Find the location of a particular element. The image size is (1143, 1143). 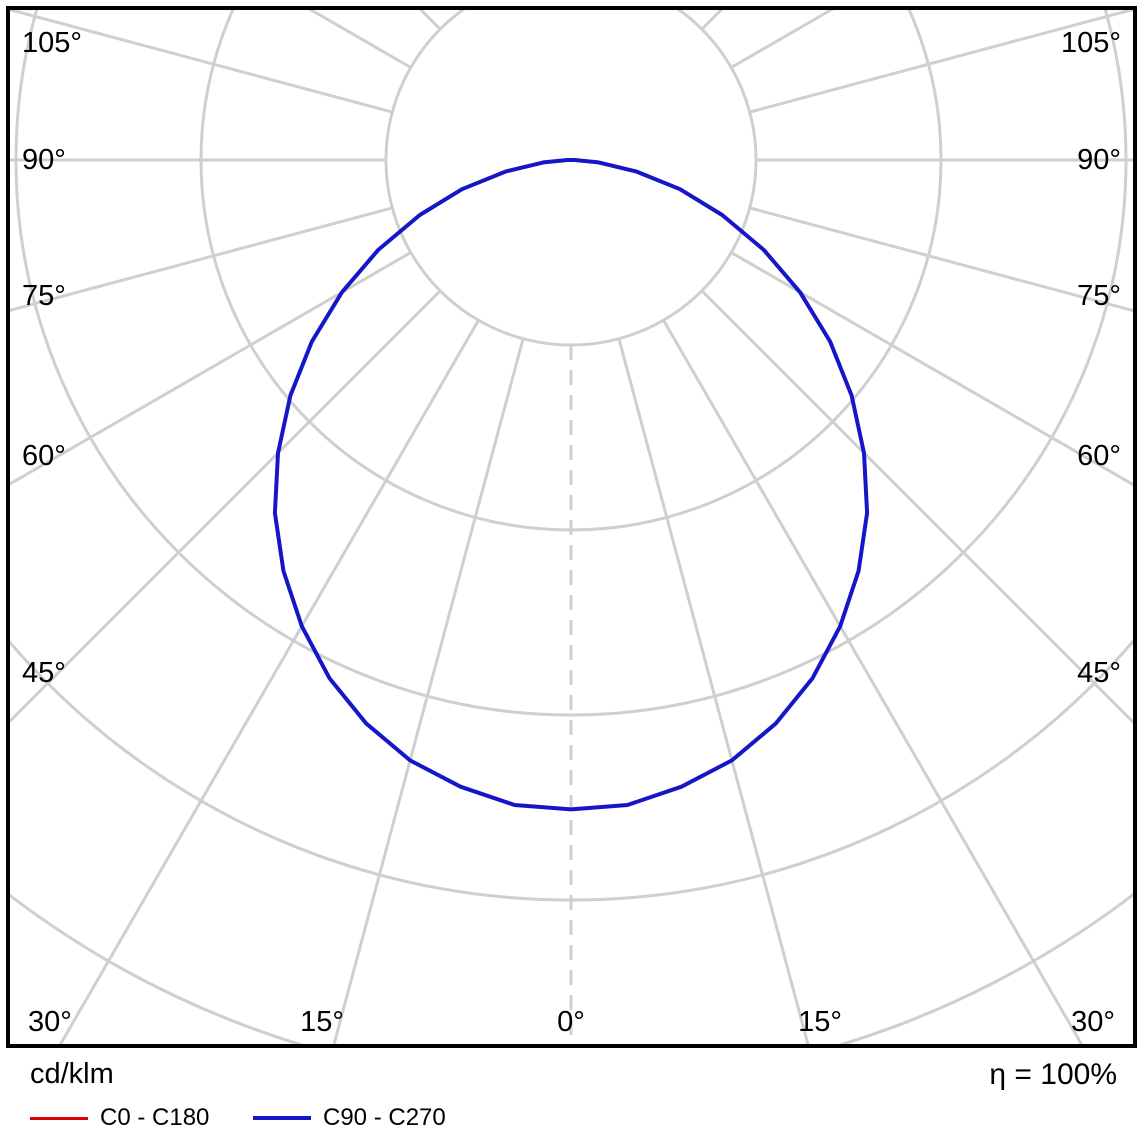

units-label: cd/klm is located at coordinates (72, 1074).